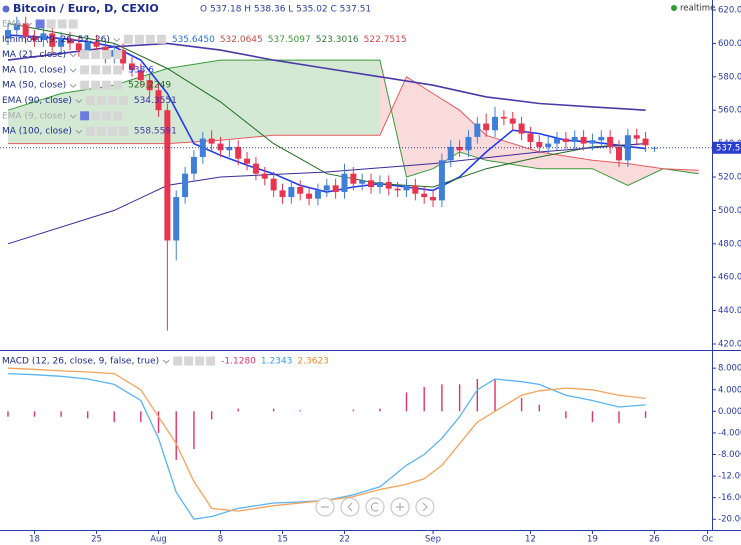 The image size is (741, 545). I want to click on y-tick-label: 600.00, so click(729, 44).